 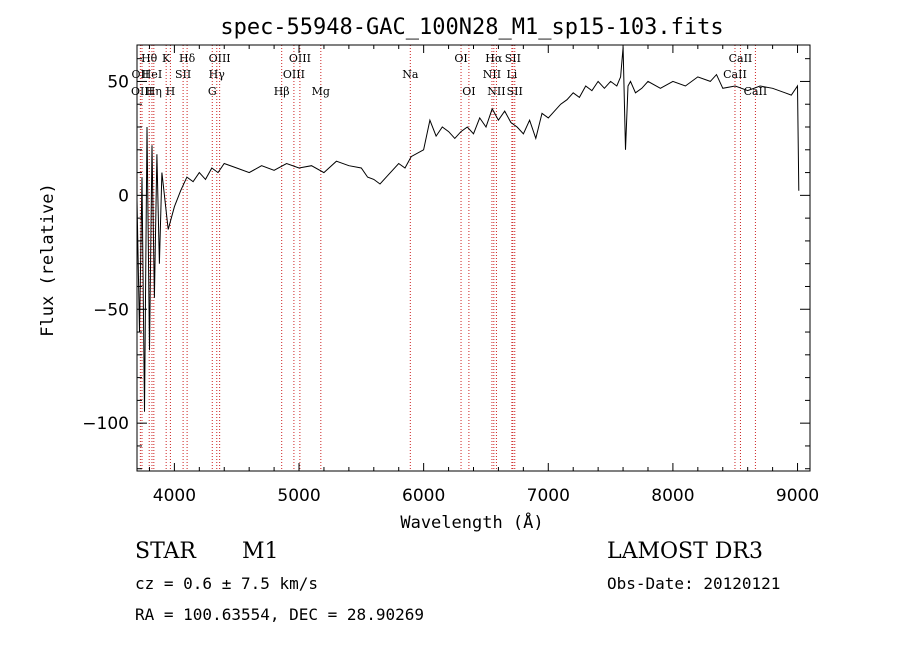 What do you see at coordinates (471, 522) in the screenshot?
I see `x-axis-label: Wavelength (Å)` at bounding box center [471, 522].